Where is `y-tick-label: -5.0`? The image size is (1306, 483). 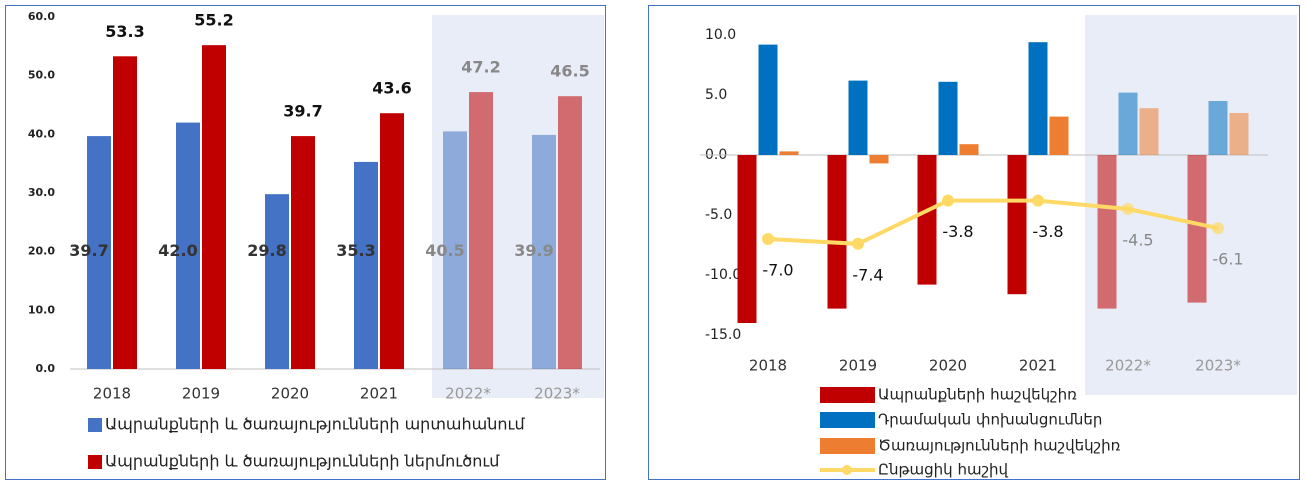 y-tick-label: -5.0 is located at coordinates (718, 215).